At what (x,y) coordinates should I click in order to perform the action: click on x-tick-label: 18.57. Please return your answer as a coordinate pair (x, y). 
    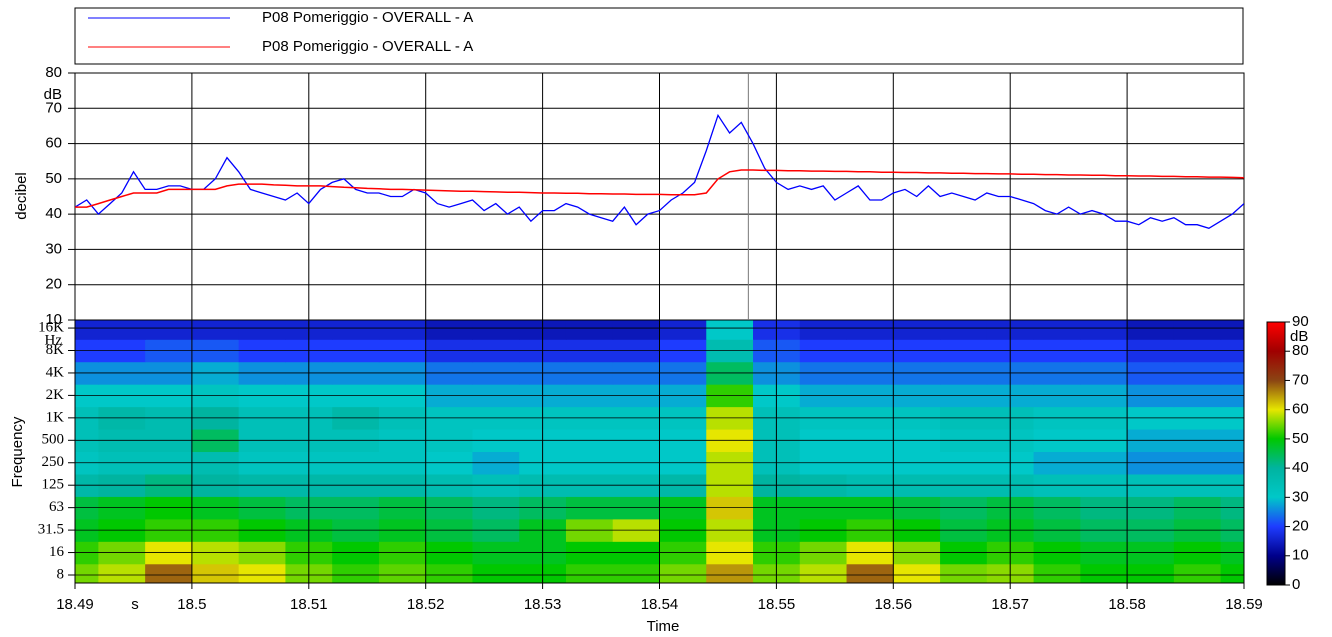
    Looking at the image, I should click on (1010, 604).